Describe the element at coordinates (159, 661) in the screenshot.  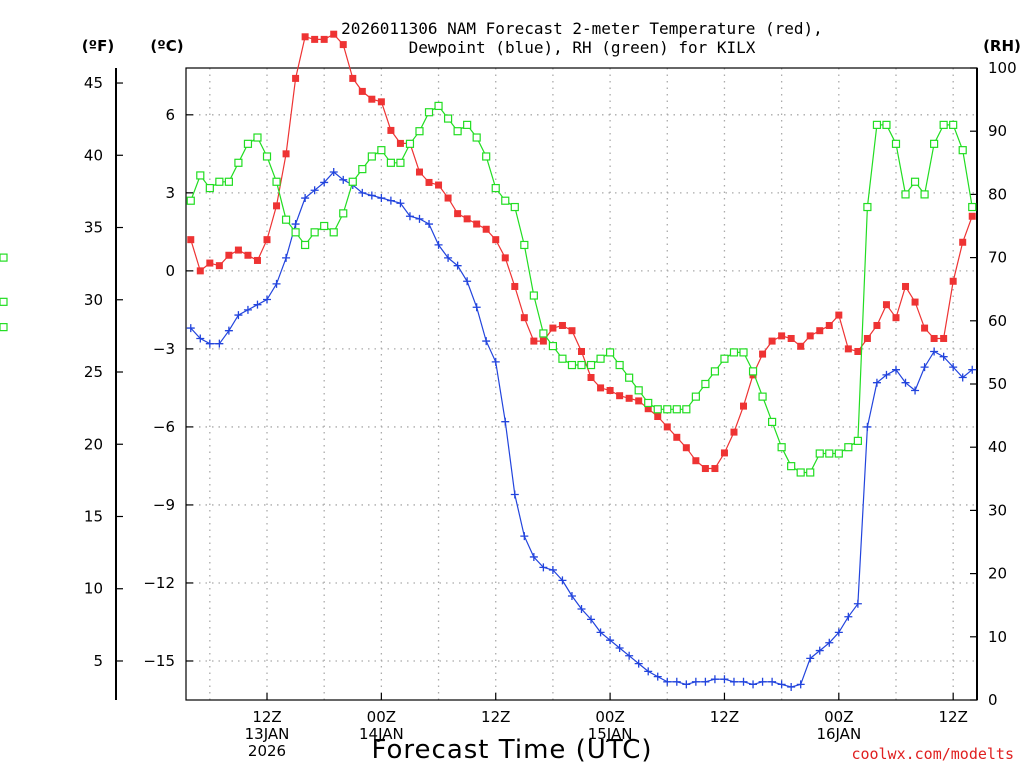
I see `celsius-tick-label: −15` at that location.